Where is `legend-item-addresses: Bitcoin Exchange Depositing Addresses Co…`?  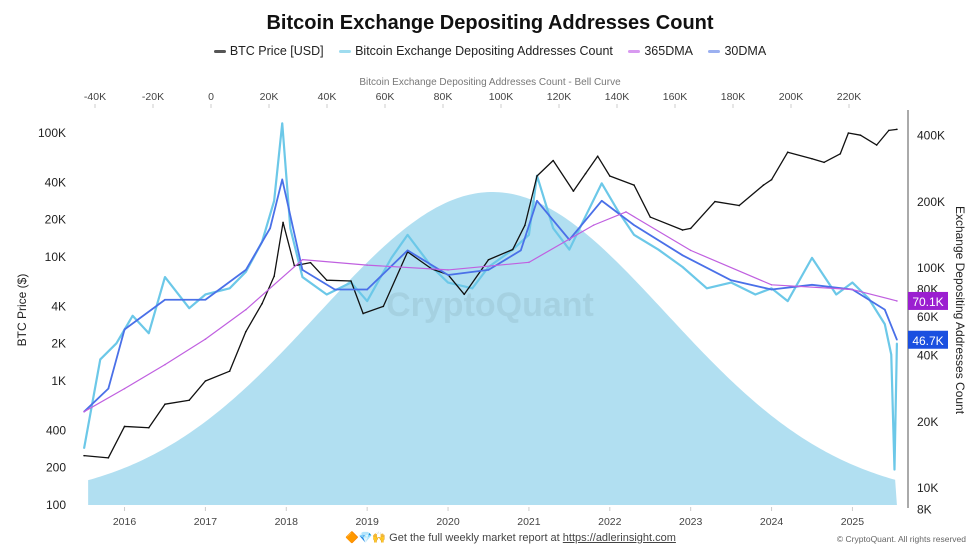
legend-item-addresses: Bitcoin Exchange Depositing Addresses Co… is located at coordinates (476, 51).